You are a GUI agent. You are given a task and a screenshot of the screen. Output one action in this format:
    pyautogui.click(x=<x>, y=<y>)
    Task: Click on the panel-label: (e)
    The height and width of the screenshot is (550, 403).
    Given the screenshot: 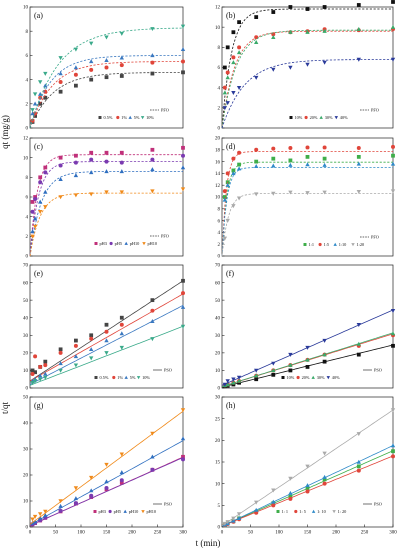 What is the action you would take?
    pyautogui.click(x=38, y=273)
    